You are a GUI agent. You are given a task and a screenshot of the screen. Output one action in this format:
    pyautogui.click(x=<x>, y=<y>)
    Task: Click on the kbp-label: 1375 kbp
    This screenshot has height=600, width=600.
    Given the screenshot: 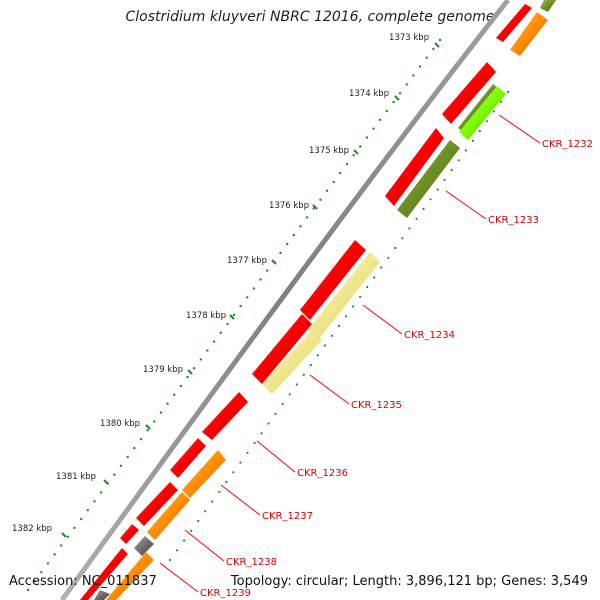 What is the action you would take?
    pyautogui.click(x=329, y=151)
    